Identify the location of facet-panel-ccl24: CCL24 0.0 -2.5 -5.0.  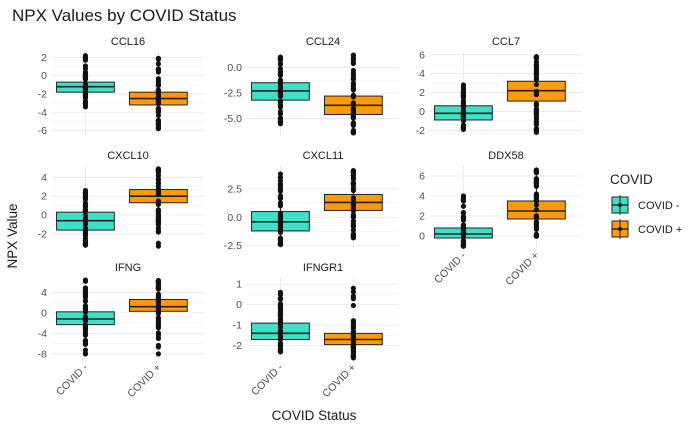
(311, 86).